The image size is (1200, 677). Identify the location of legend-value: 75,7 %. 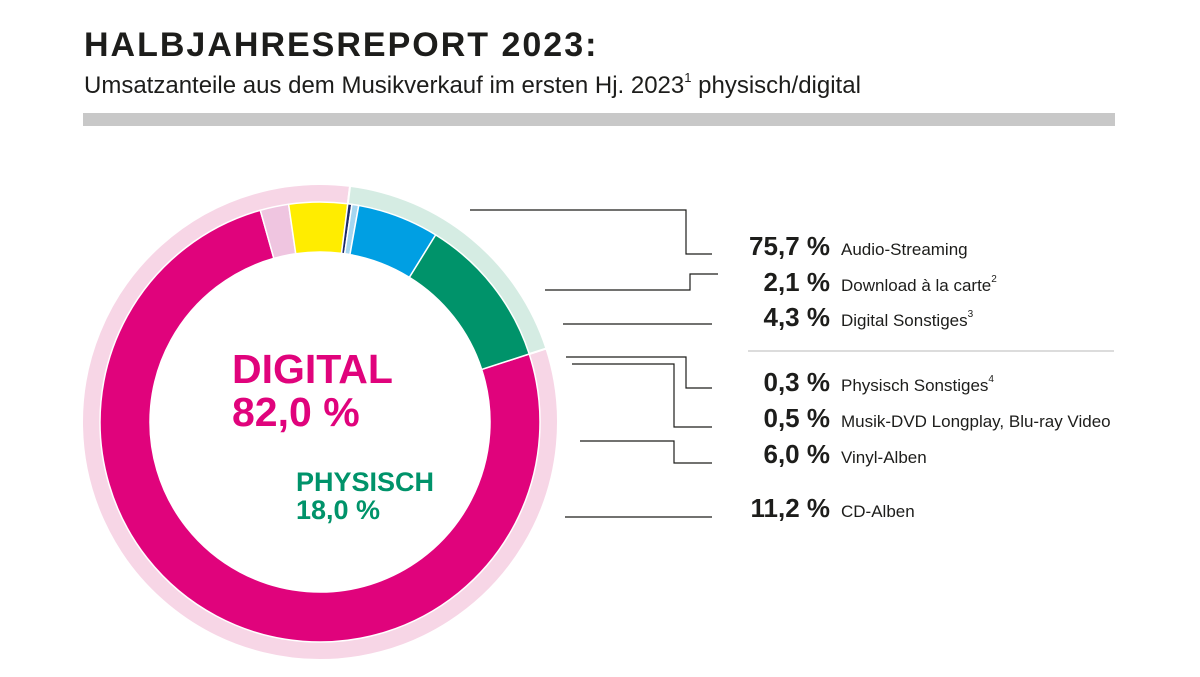
(789, 246).